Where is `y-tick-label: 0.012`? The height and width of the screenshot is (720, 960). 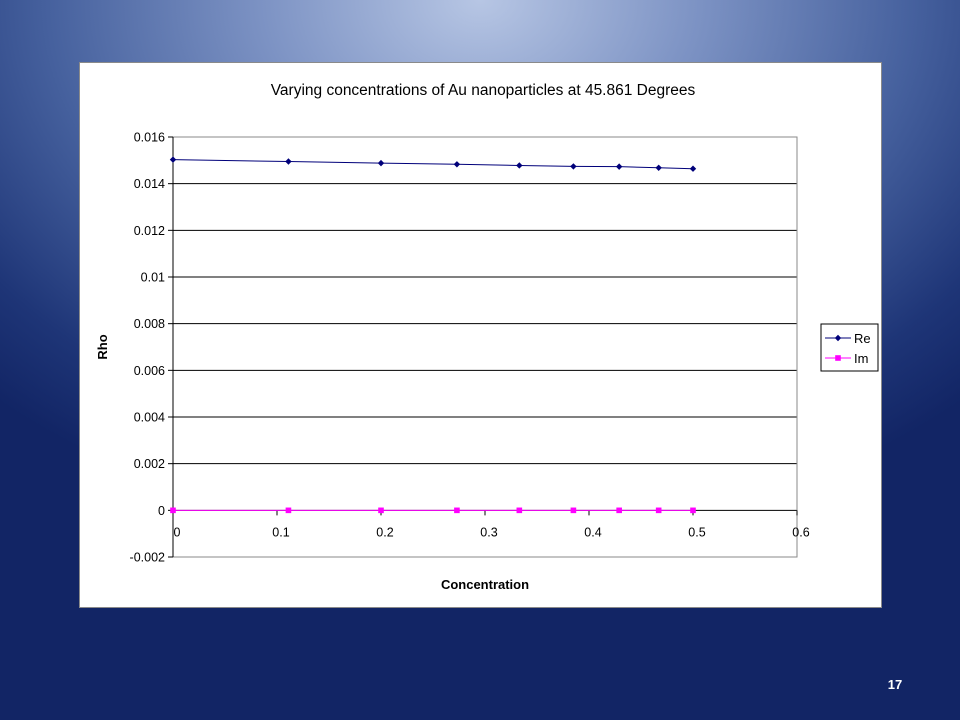
y-tick-label: 0.012 is located at coordinates (149, 231).